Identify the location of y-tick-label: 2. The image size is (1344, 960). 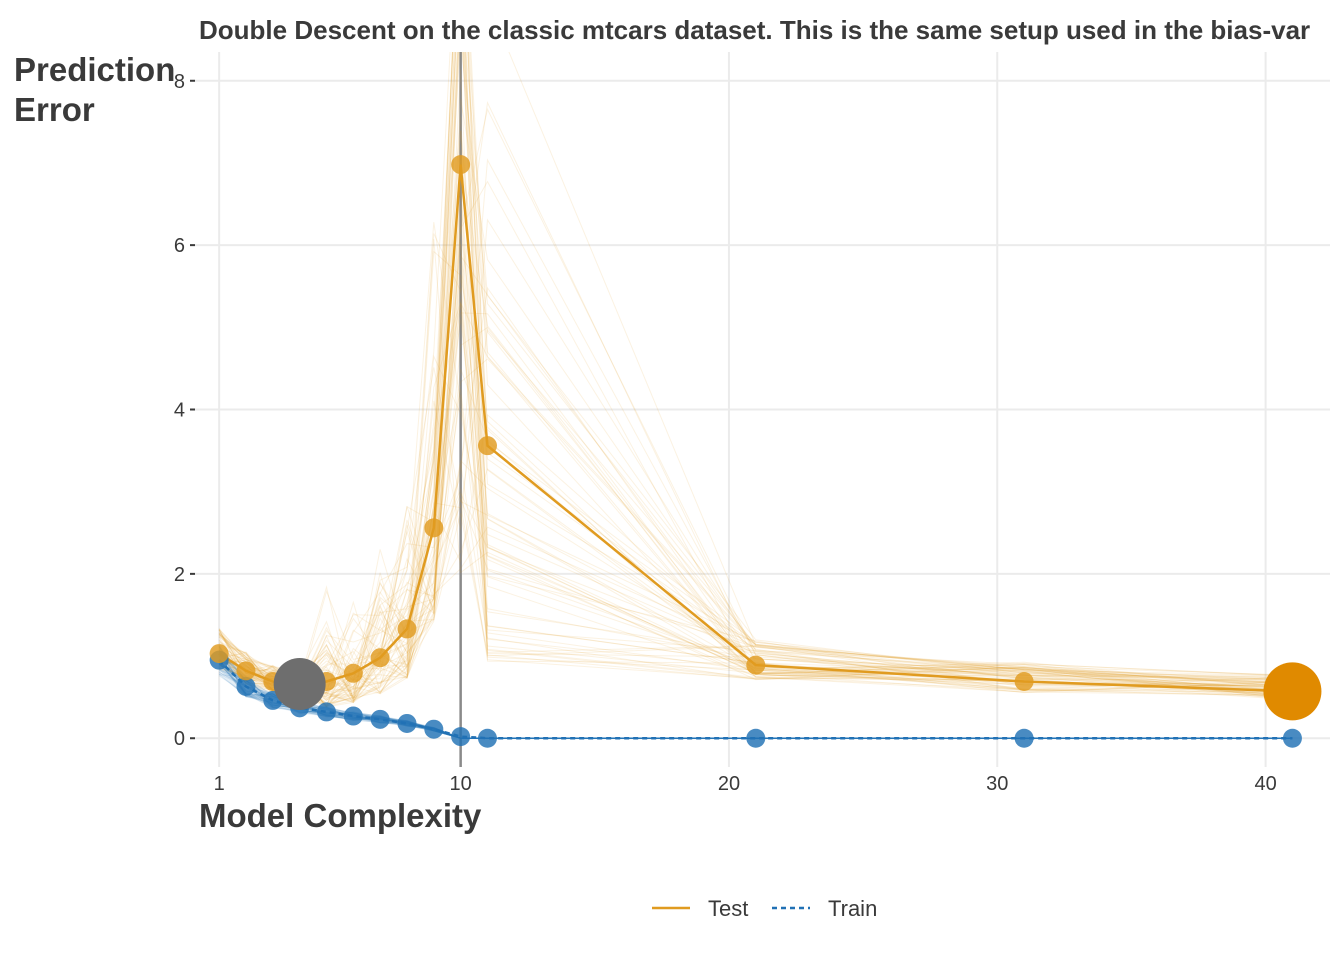
(179, 575).